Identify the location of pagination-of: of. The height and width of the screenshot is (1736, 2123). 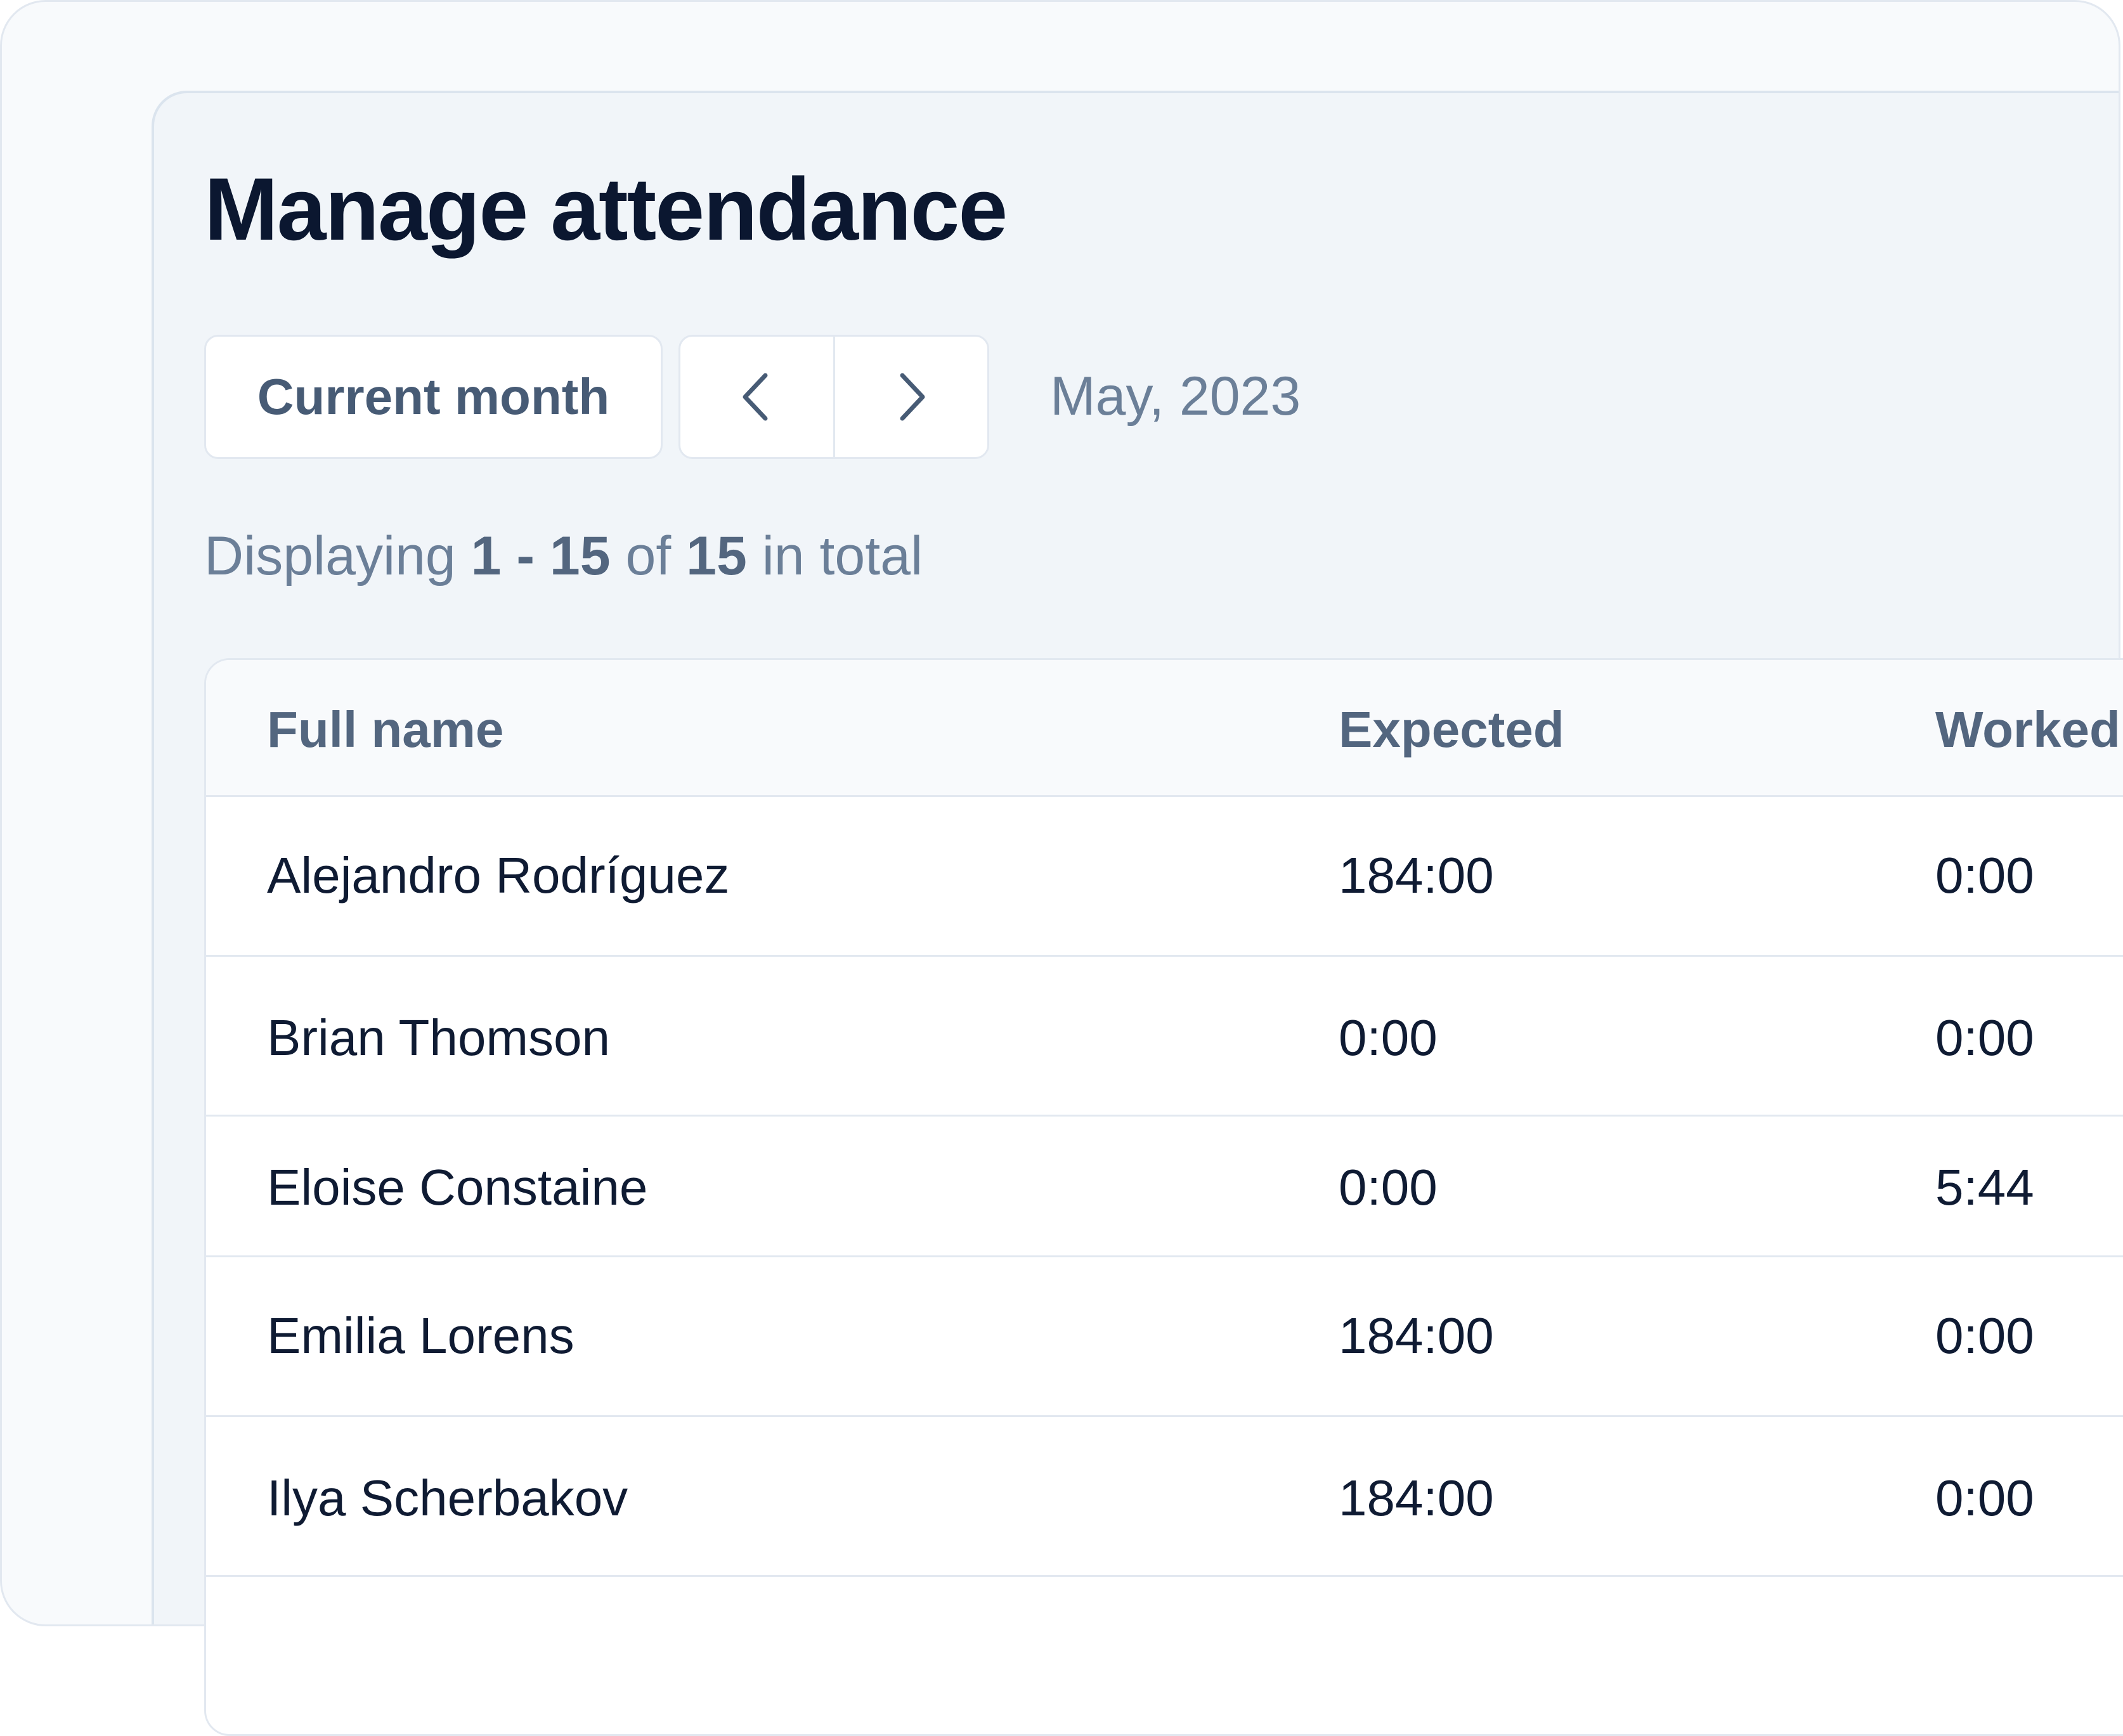
(648, 556).